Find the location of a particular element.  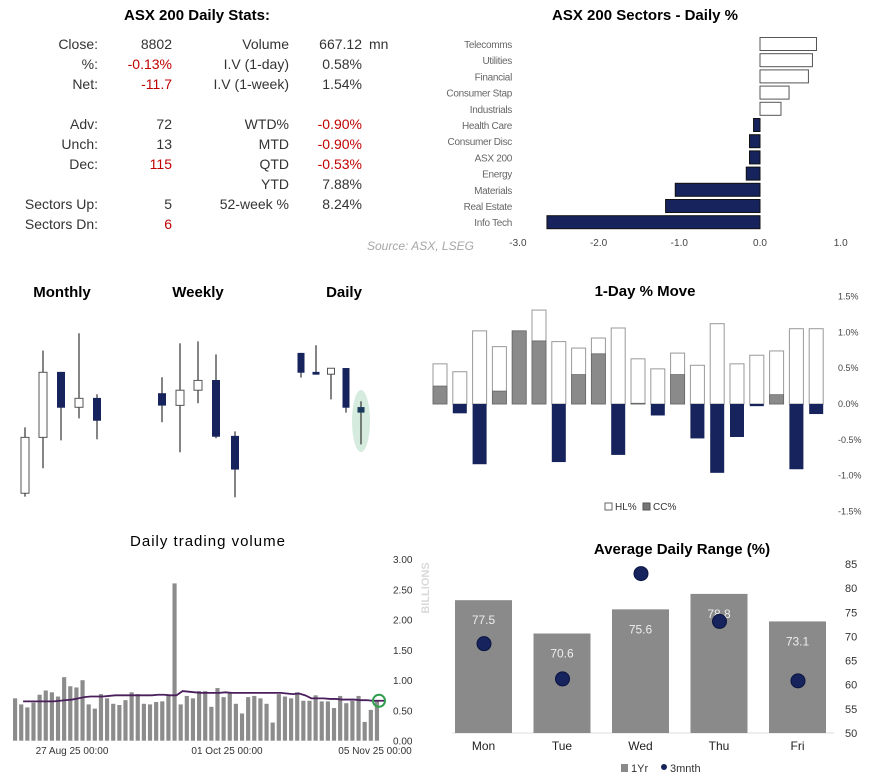

sector-label: ASX 200 is located at coordinates (494, 158).